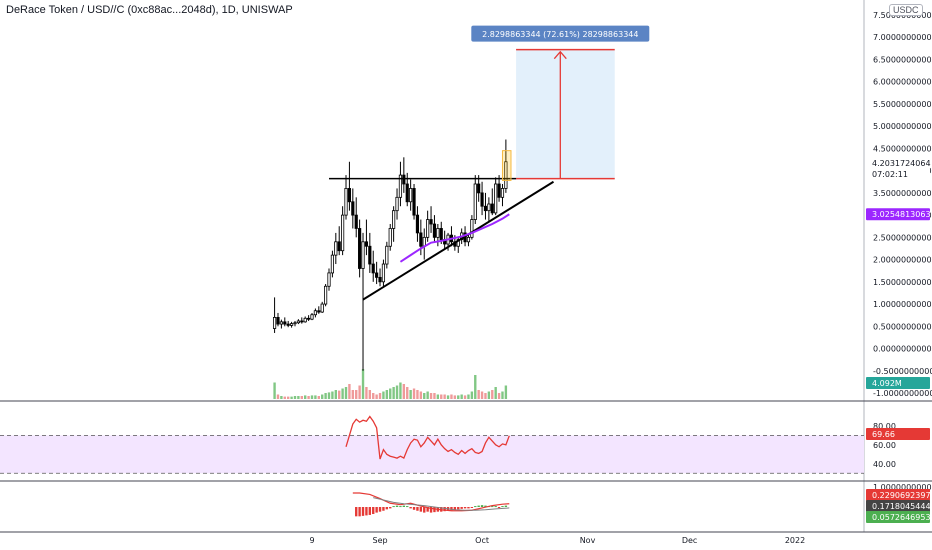 The width and height of the screenshot is (932, 550). I want to click on candlestick-series, so click(390, 255).